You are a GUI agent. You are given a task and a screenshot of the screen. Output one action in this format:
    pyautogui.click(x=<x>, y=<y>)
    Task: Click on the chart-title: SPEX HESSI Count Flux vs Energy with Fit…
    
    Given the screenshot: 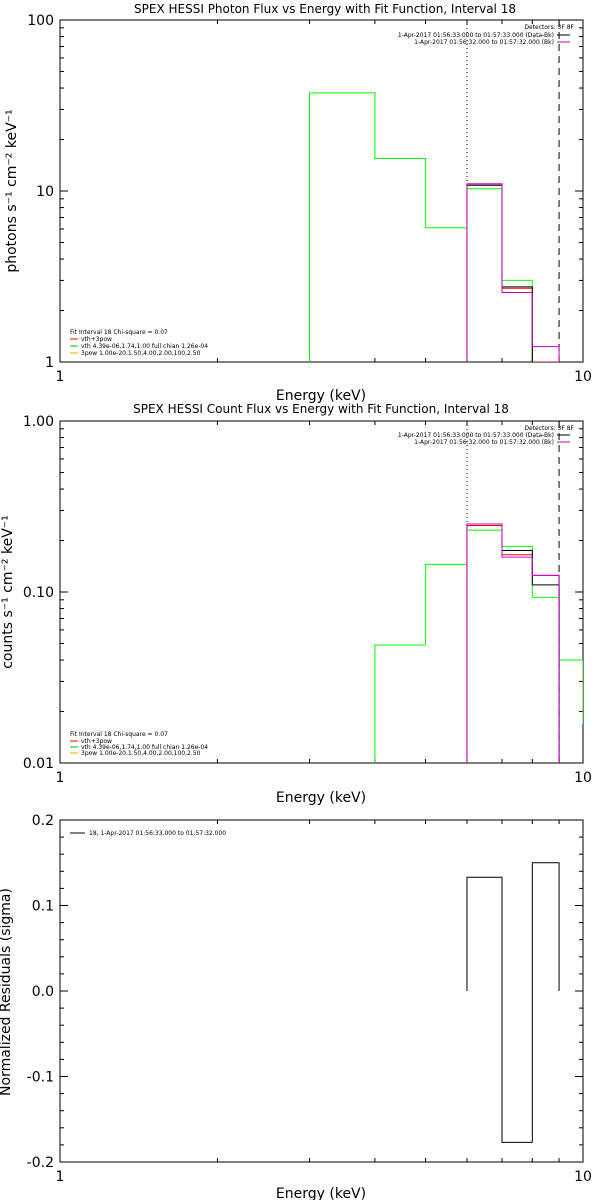 What is the action you would take?
    pyautogui.click(x=321, y=409)
    